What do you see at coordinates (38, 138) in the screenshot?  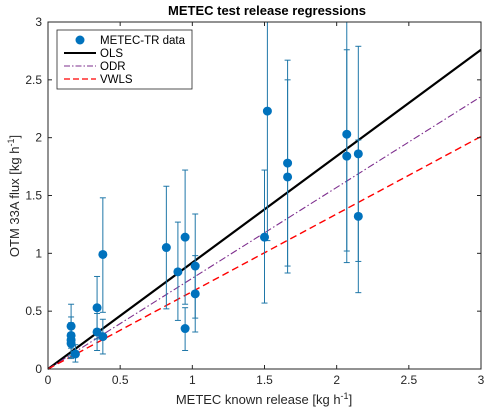 I see `y-tick-label: 2` at bounding box center [38, 138].